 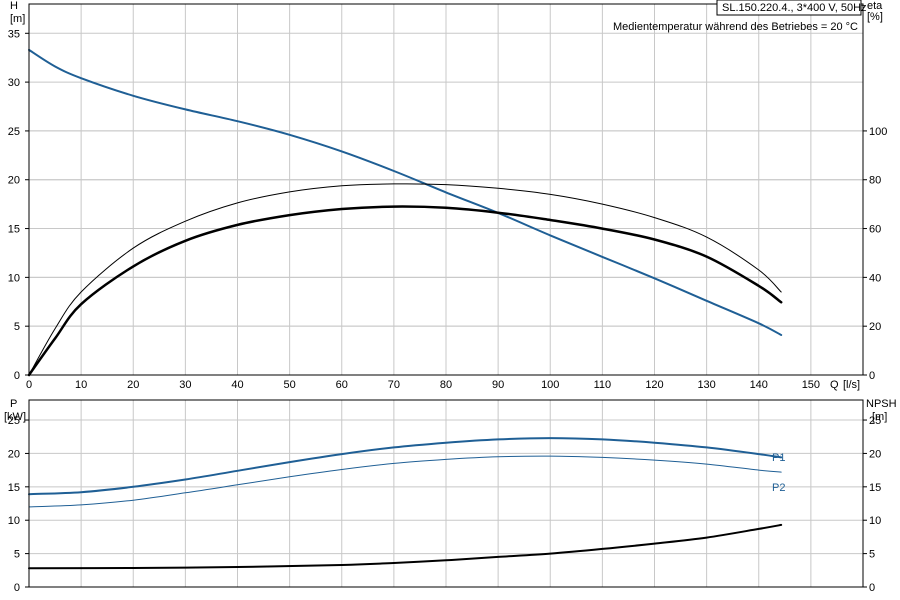 I want to click on x-tick-label: 0, so click(x=29, y=385).